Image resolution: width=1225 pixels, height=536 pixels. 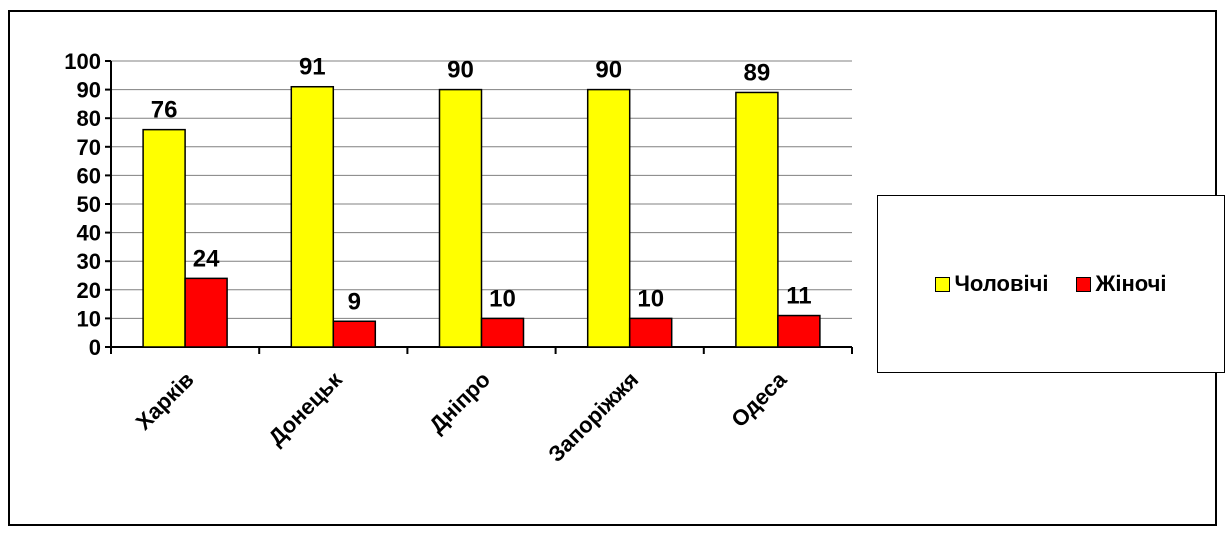 I want to click on x-category-label: Одеса, so click(x=759, y=399).